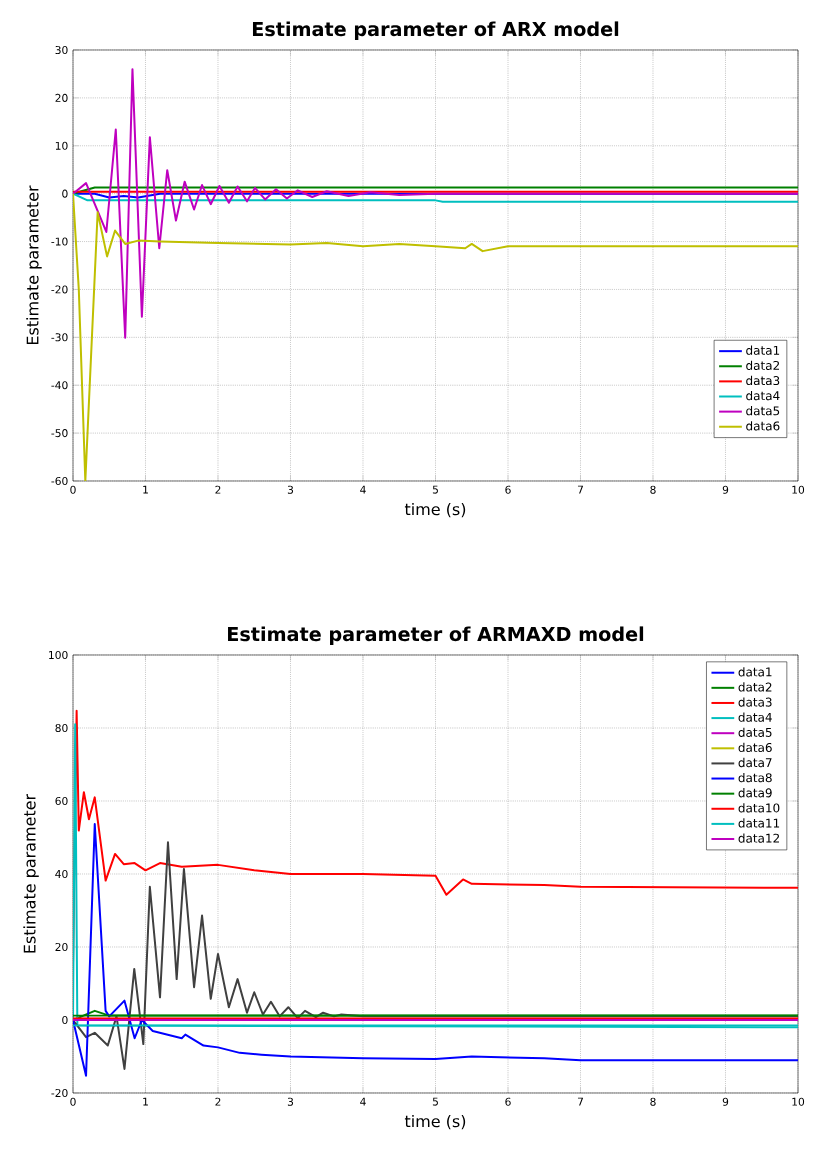 The image size is (816, 1150). I want to click on y-tick-label: -60, so click(59, 481).